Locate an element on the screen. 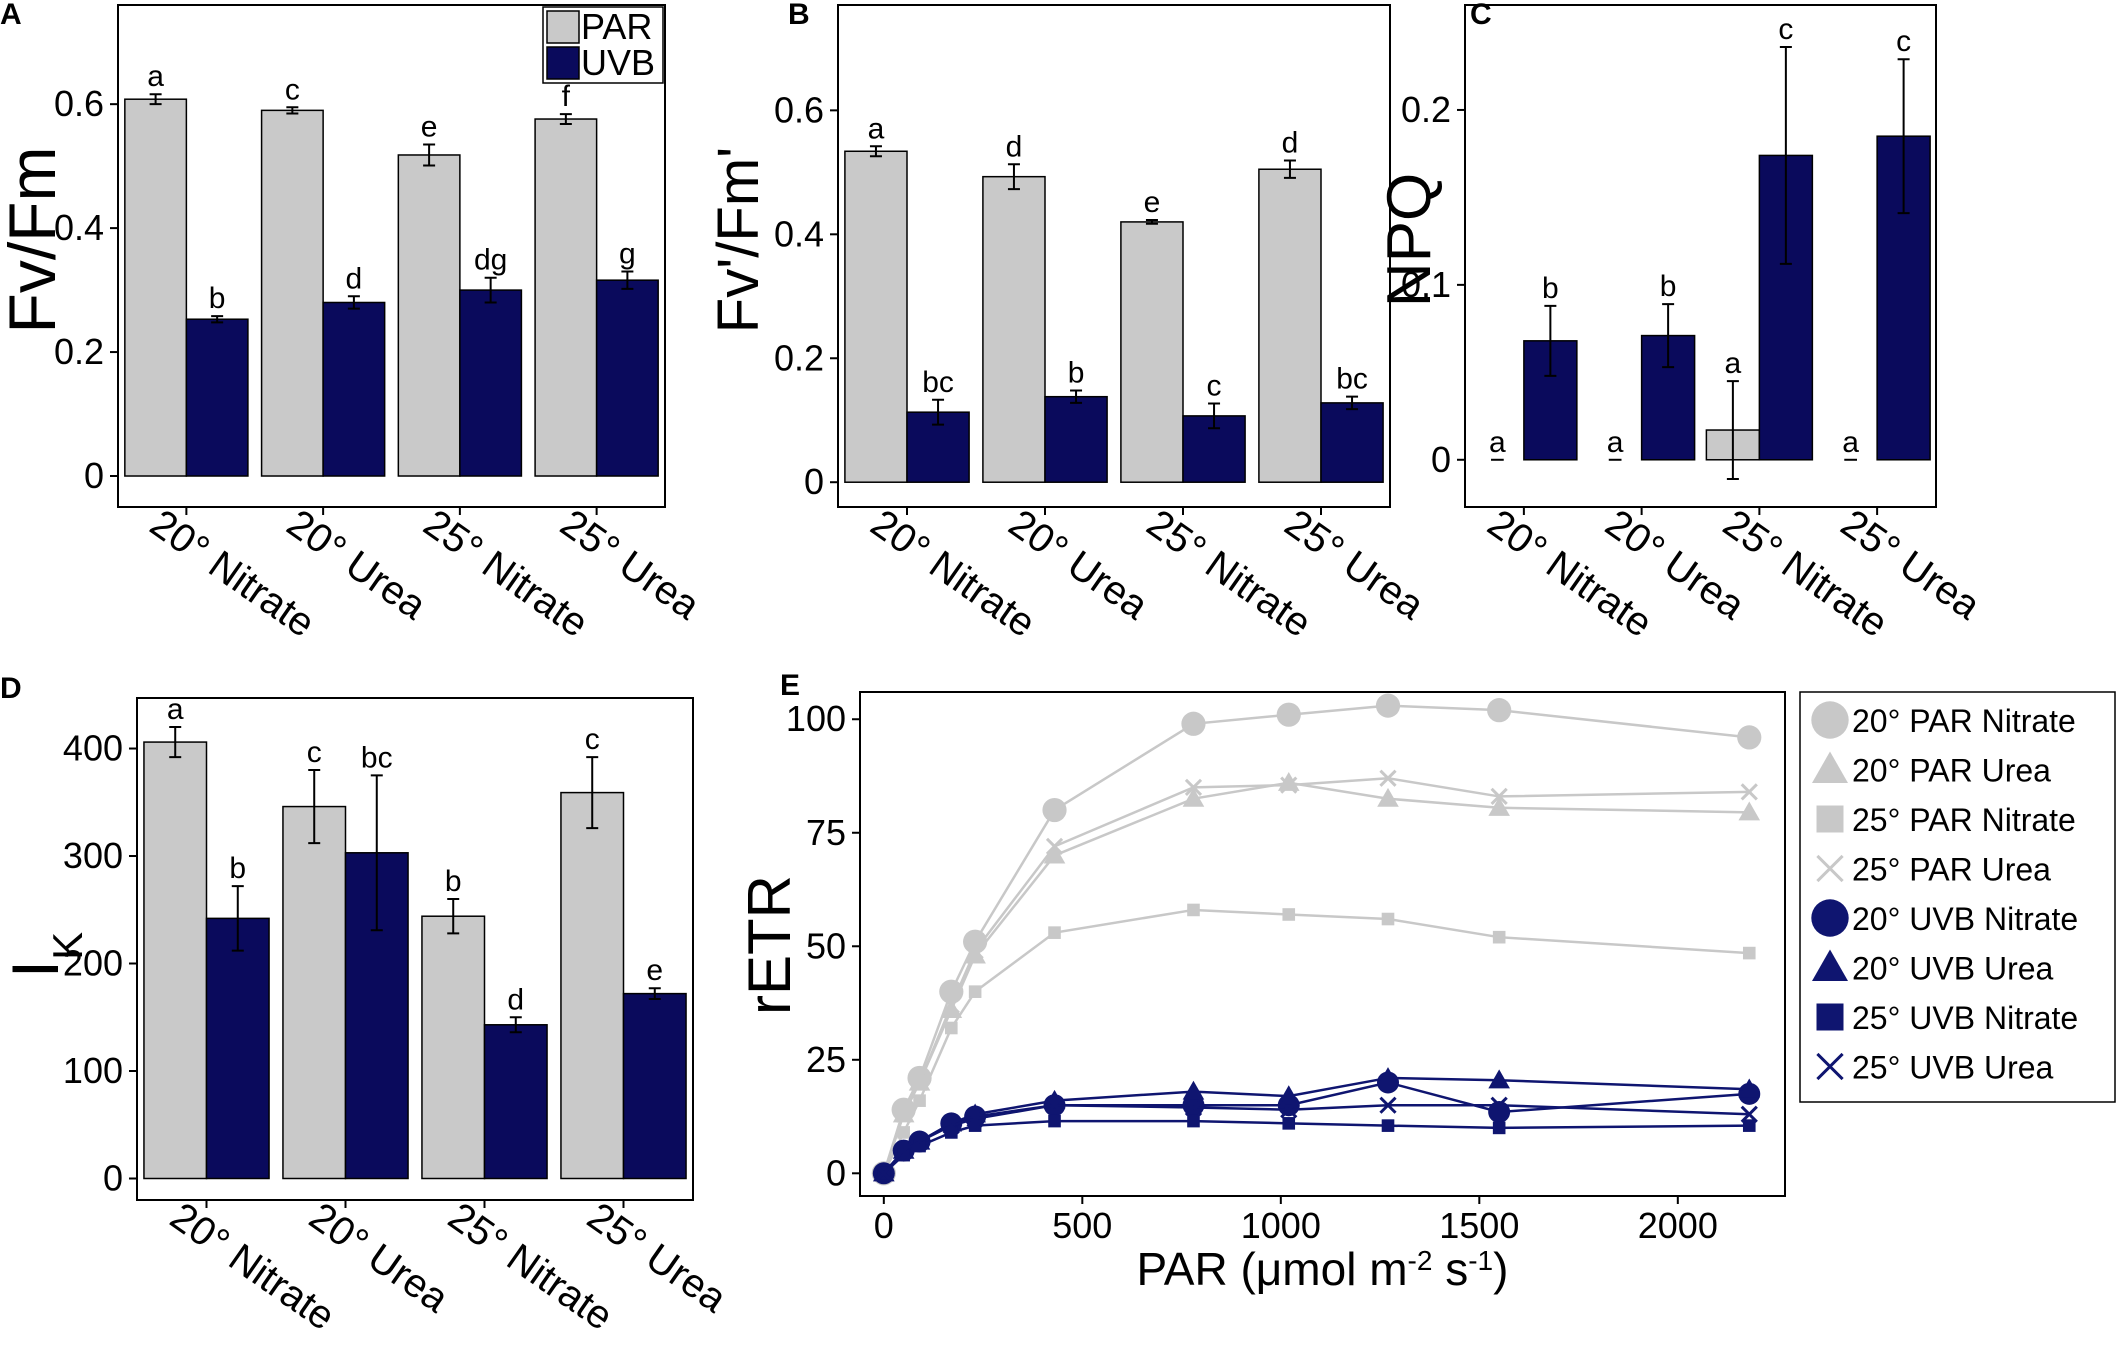  x-axis-label-part: s is located at coordinates (1450, 1269).